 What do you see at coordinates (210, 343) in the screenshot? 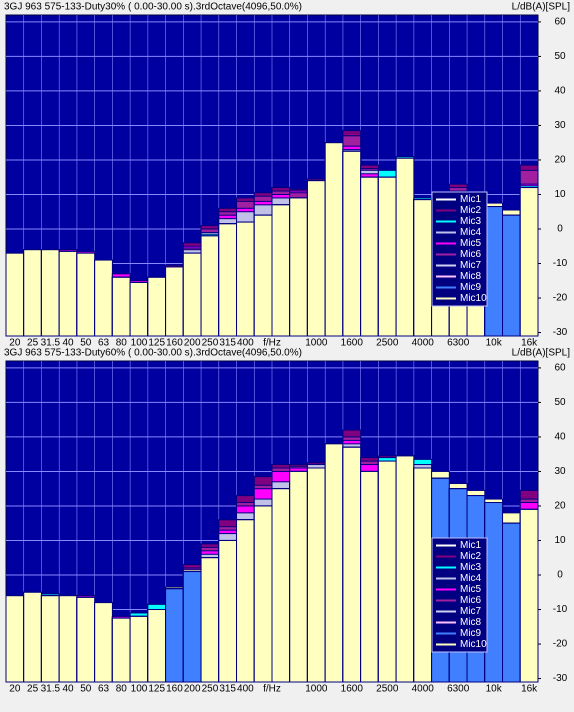
I see `x-tick-label: 250` at bounding box center [210, 343].